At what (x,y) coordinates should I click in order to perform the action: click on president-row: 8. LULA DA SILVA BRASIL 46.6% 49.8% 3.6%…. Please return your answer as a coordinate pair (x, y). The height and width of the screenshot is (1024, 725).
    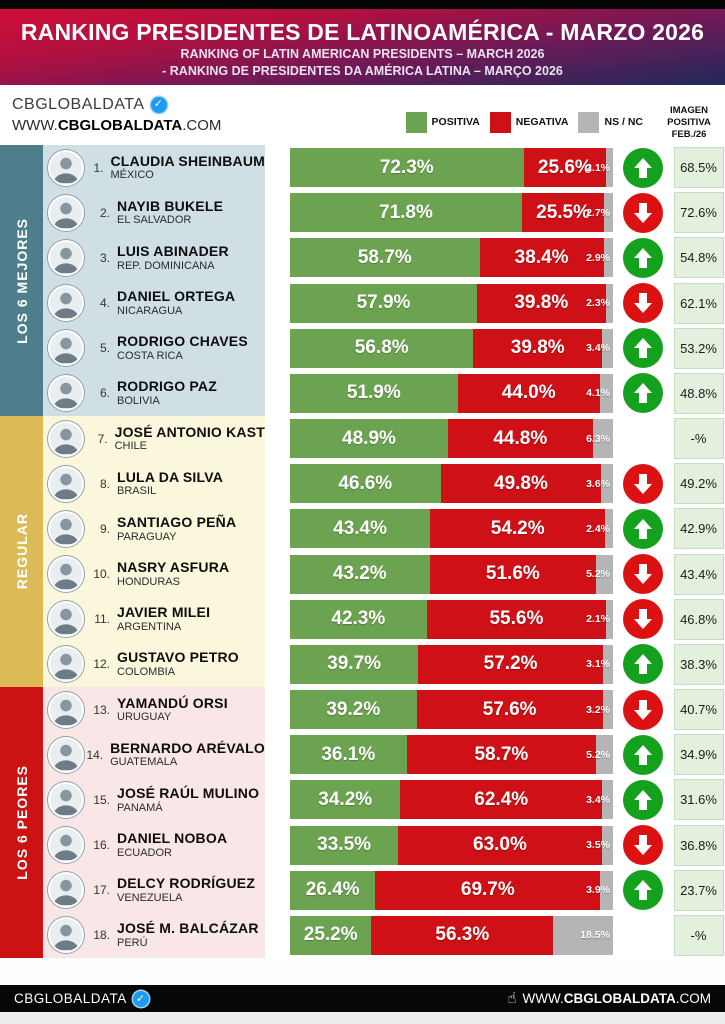
    Looking at the image, I should click on (384, 484).